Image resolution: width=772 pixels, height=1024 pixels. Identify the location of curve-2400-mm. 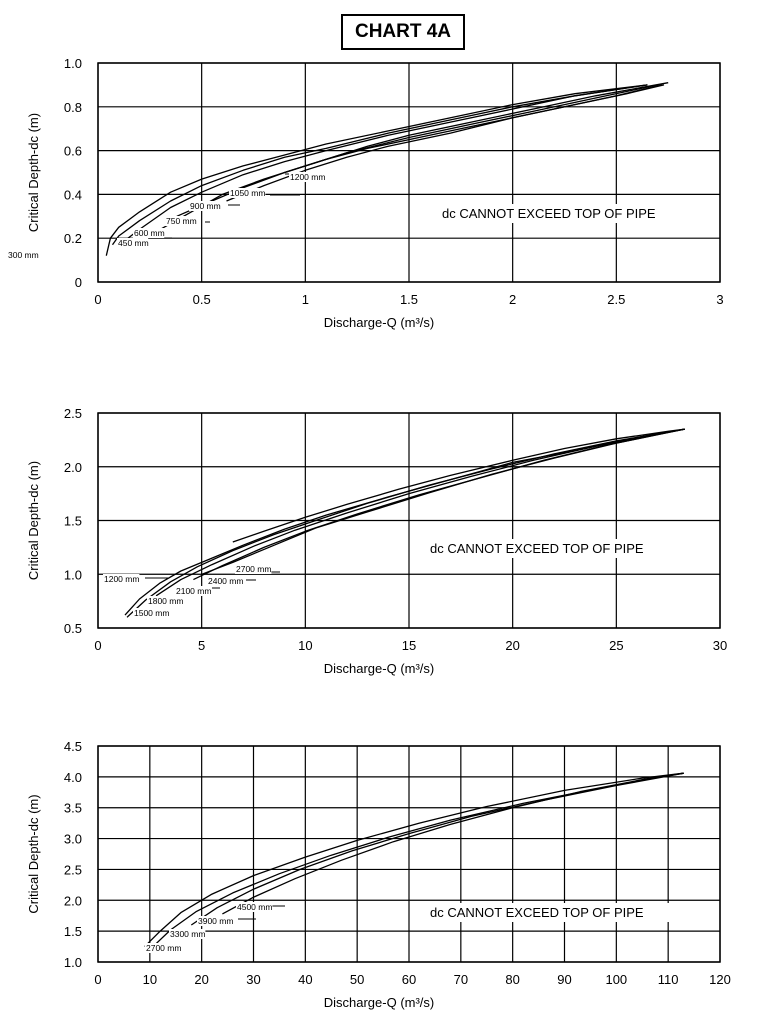
(443, 501).